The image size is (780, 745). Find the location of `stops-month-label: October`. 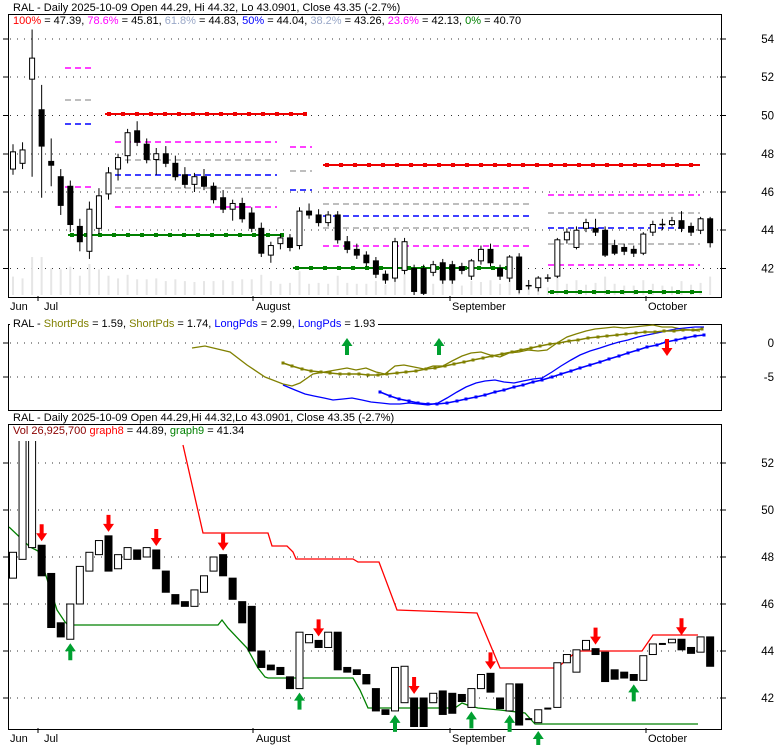

stops-month-label: October is located at coordinates (667, 739).